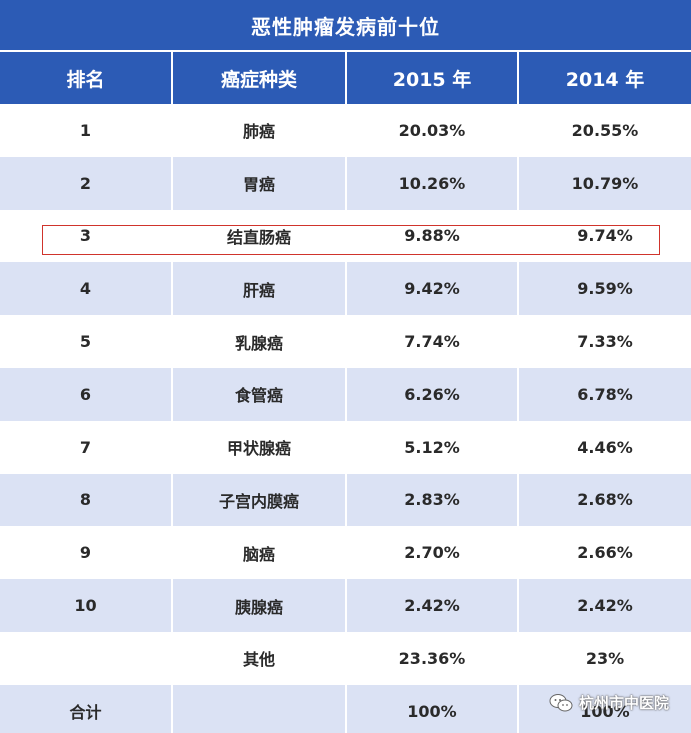  I want to click on cell-2015: 20.03%, so click(431, 130).